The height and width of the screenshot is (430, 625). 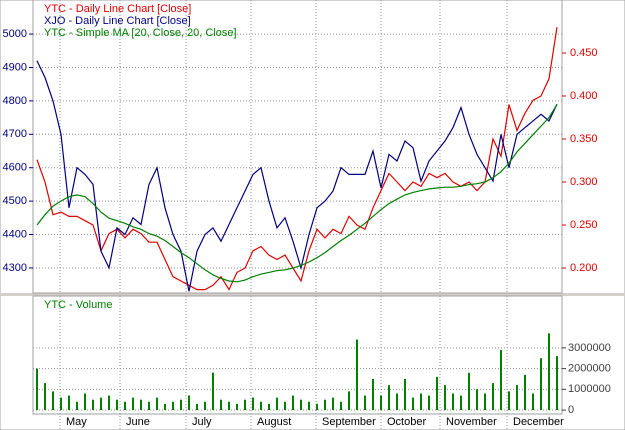 What do you see at coordinates (78, 305) in the screenshot?
I see `legend-entry: YTC - Volume` at bounding box center [78, 305].